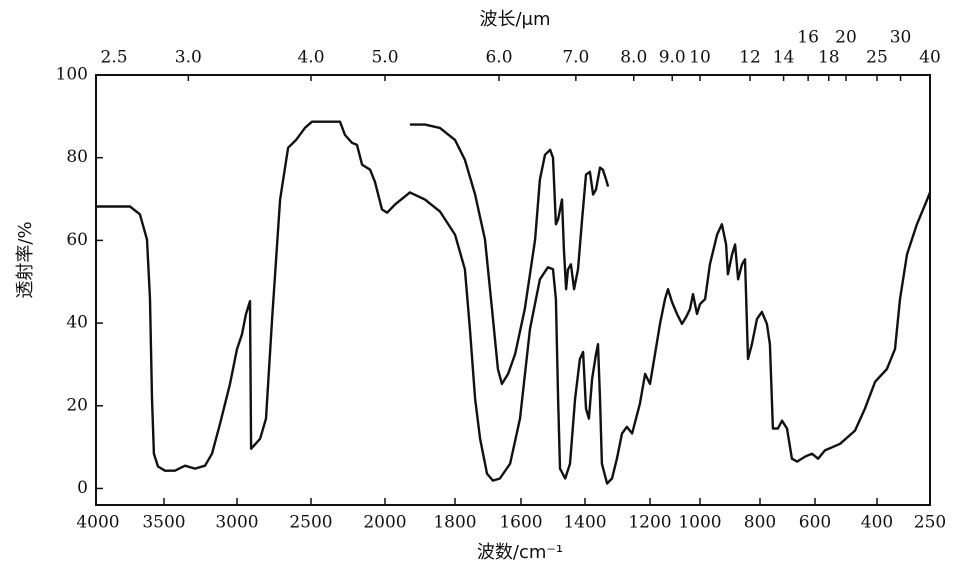 The image size is (959, 572). I want to click on y-tick-label: 0, so click(82, 488).